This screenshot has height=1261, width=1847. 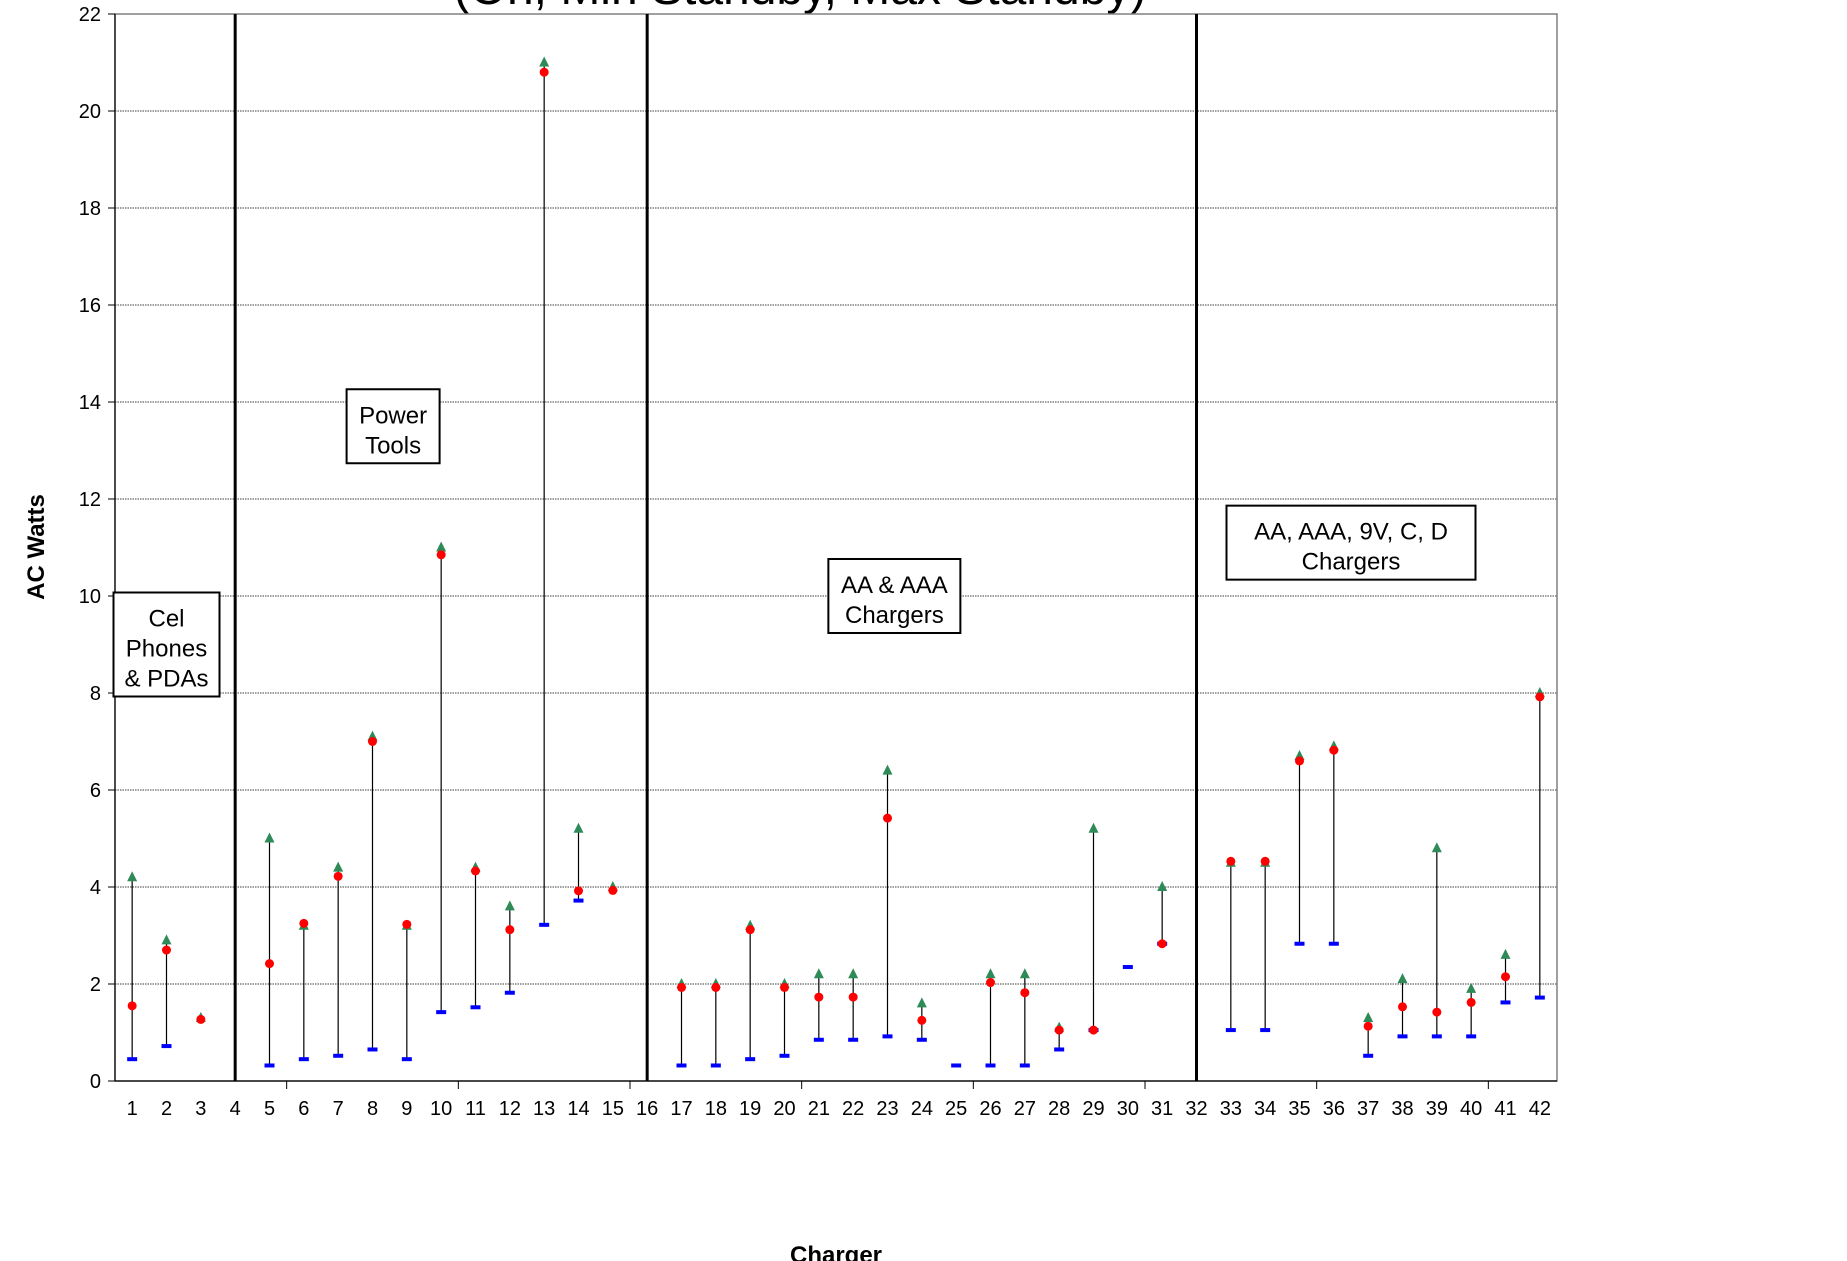 What do you see at coordinates (235, 1109) in the screenshot?
I see `x-tick-label: 4` at bounding box center [235, 1109].